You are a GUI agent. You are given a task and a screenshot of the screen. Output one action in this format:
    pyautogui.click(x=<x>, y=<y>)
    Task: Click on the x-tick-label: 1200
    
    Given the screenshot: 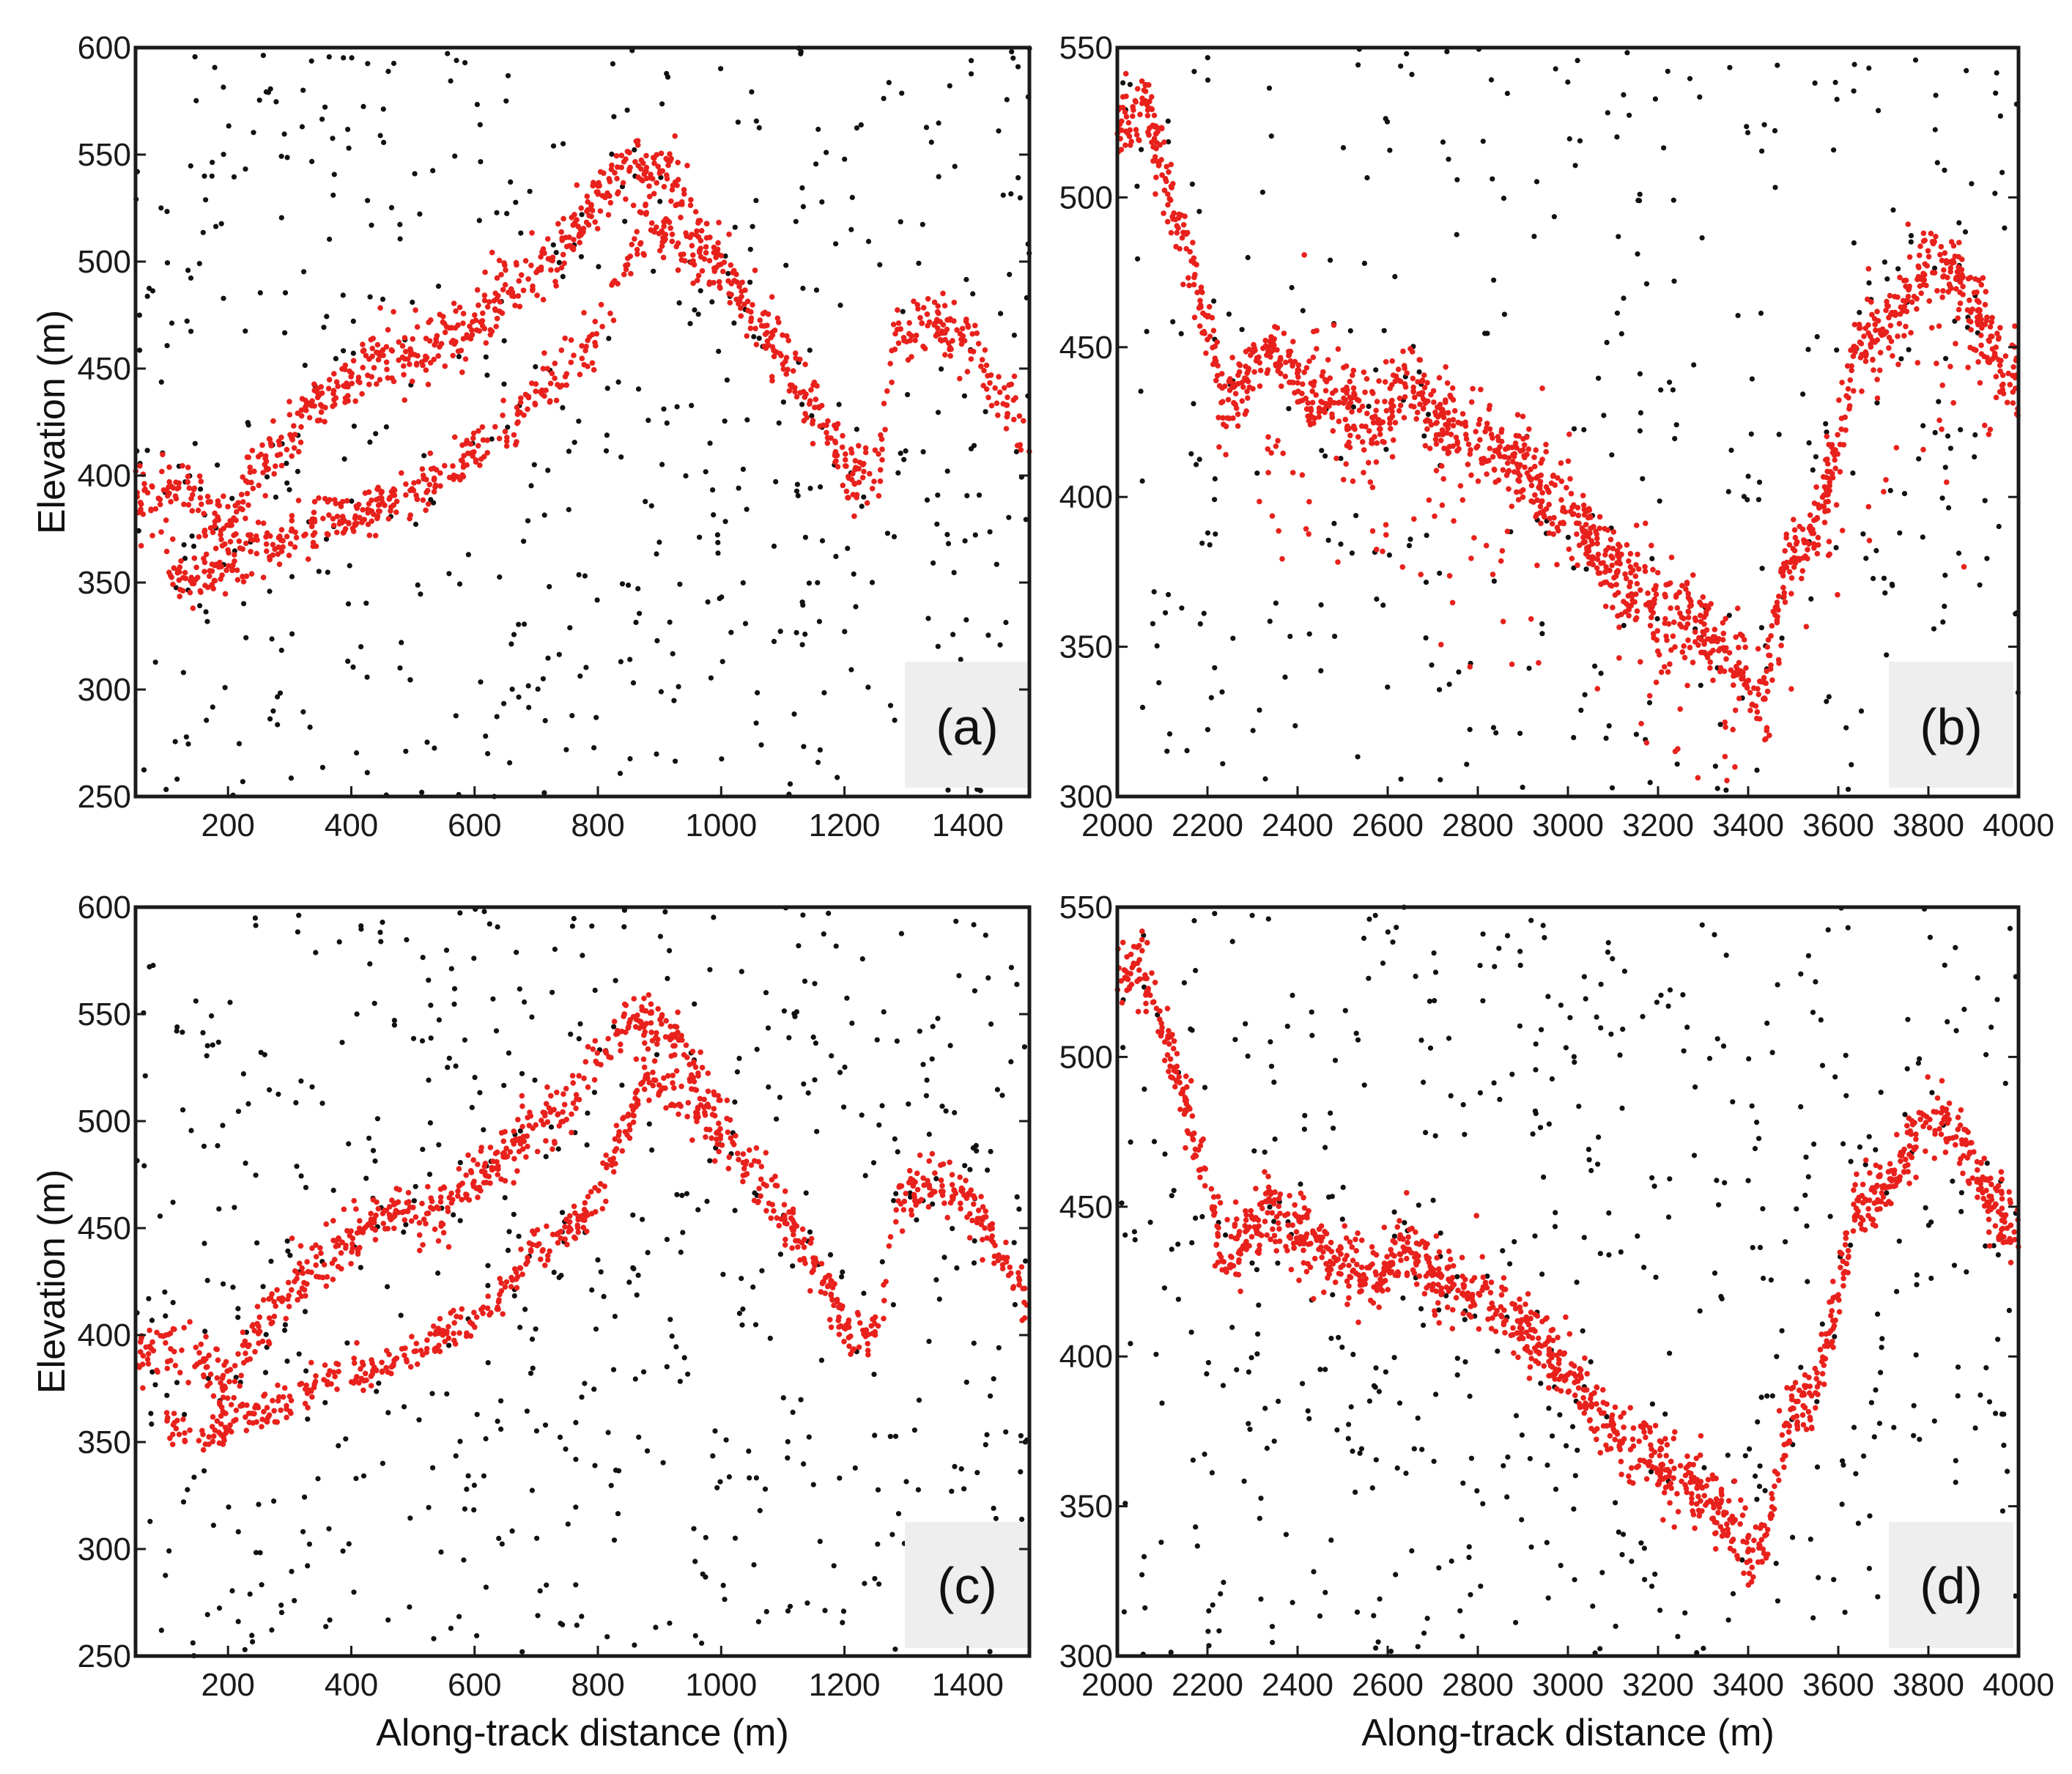 What is the action you would take?
    pyautogui.click(x=845, y=825)
    